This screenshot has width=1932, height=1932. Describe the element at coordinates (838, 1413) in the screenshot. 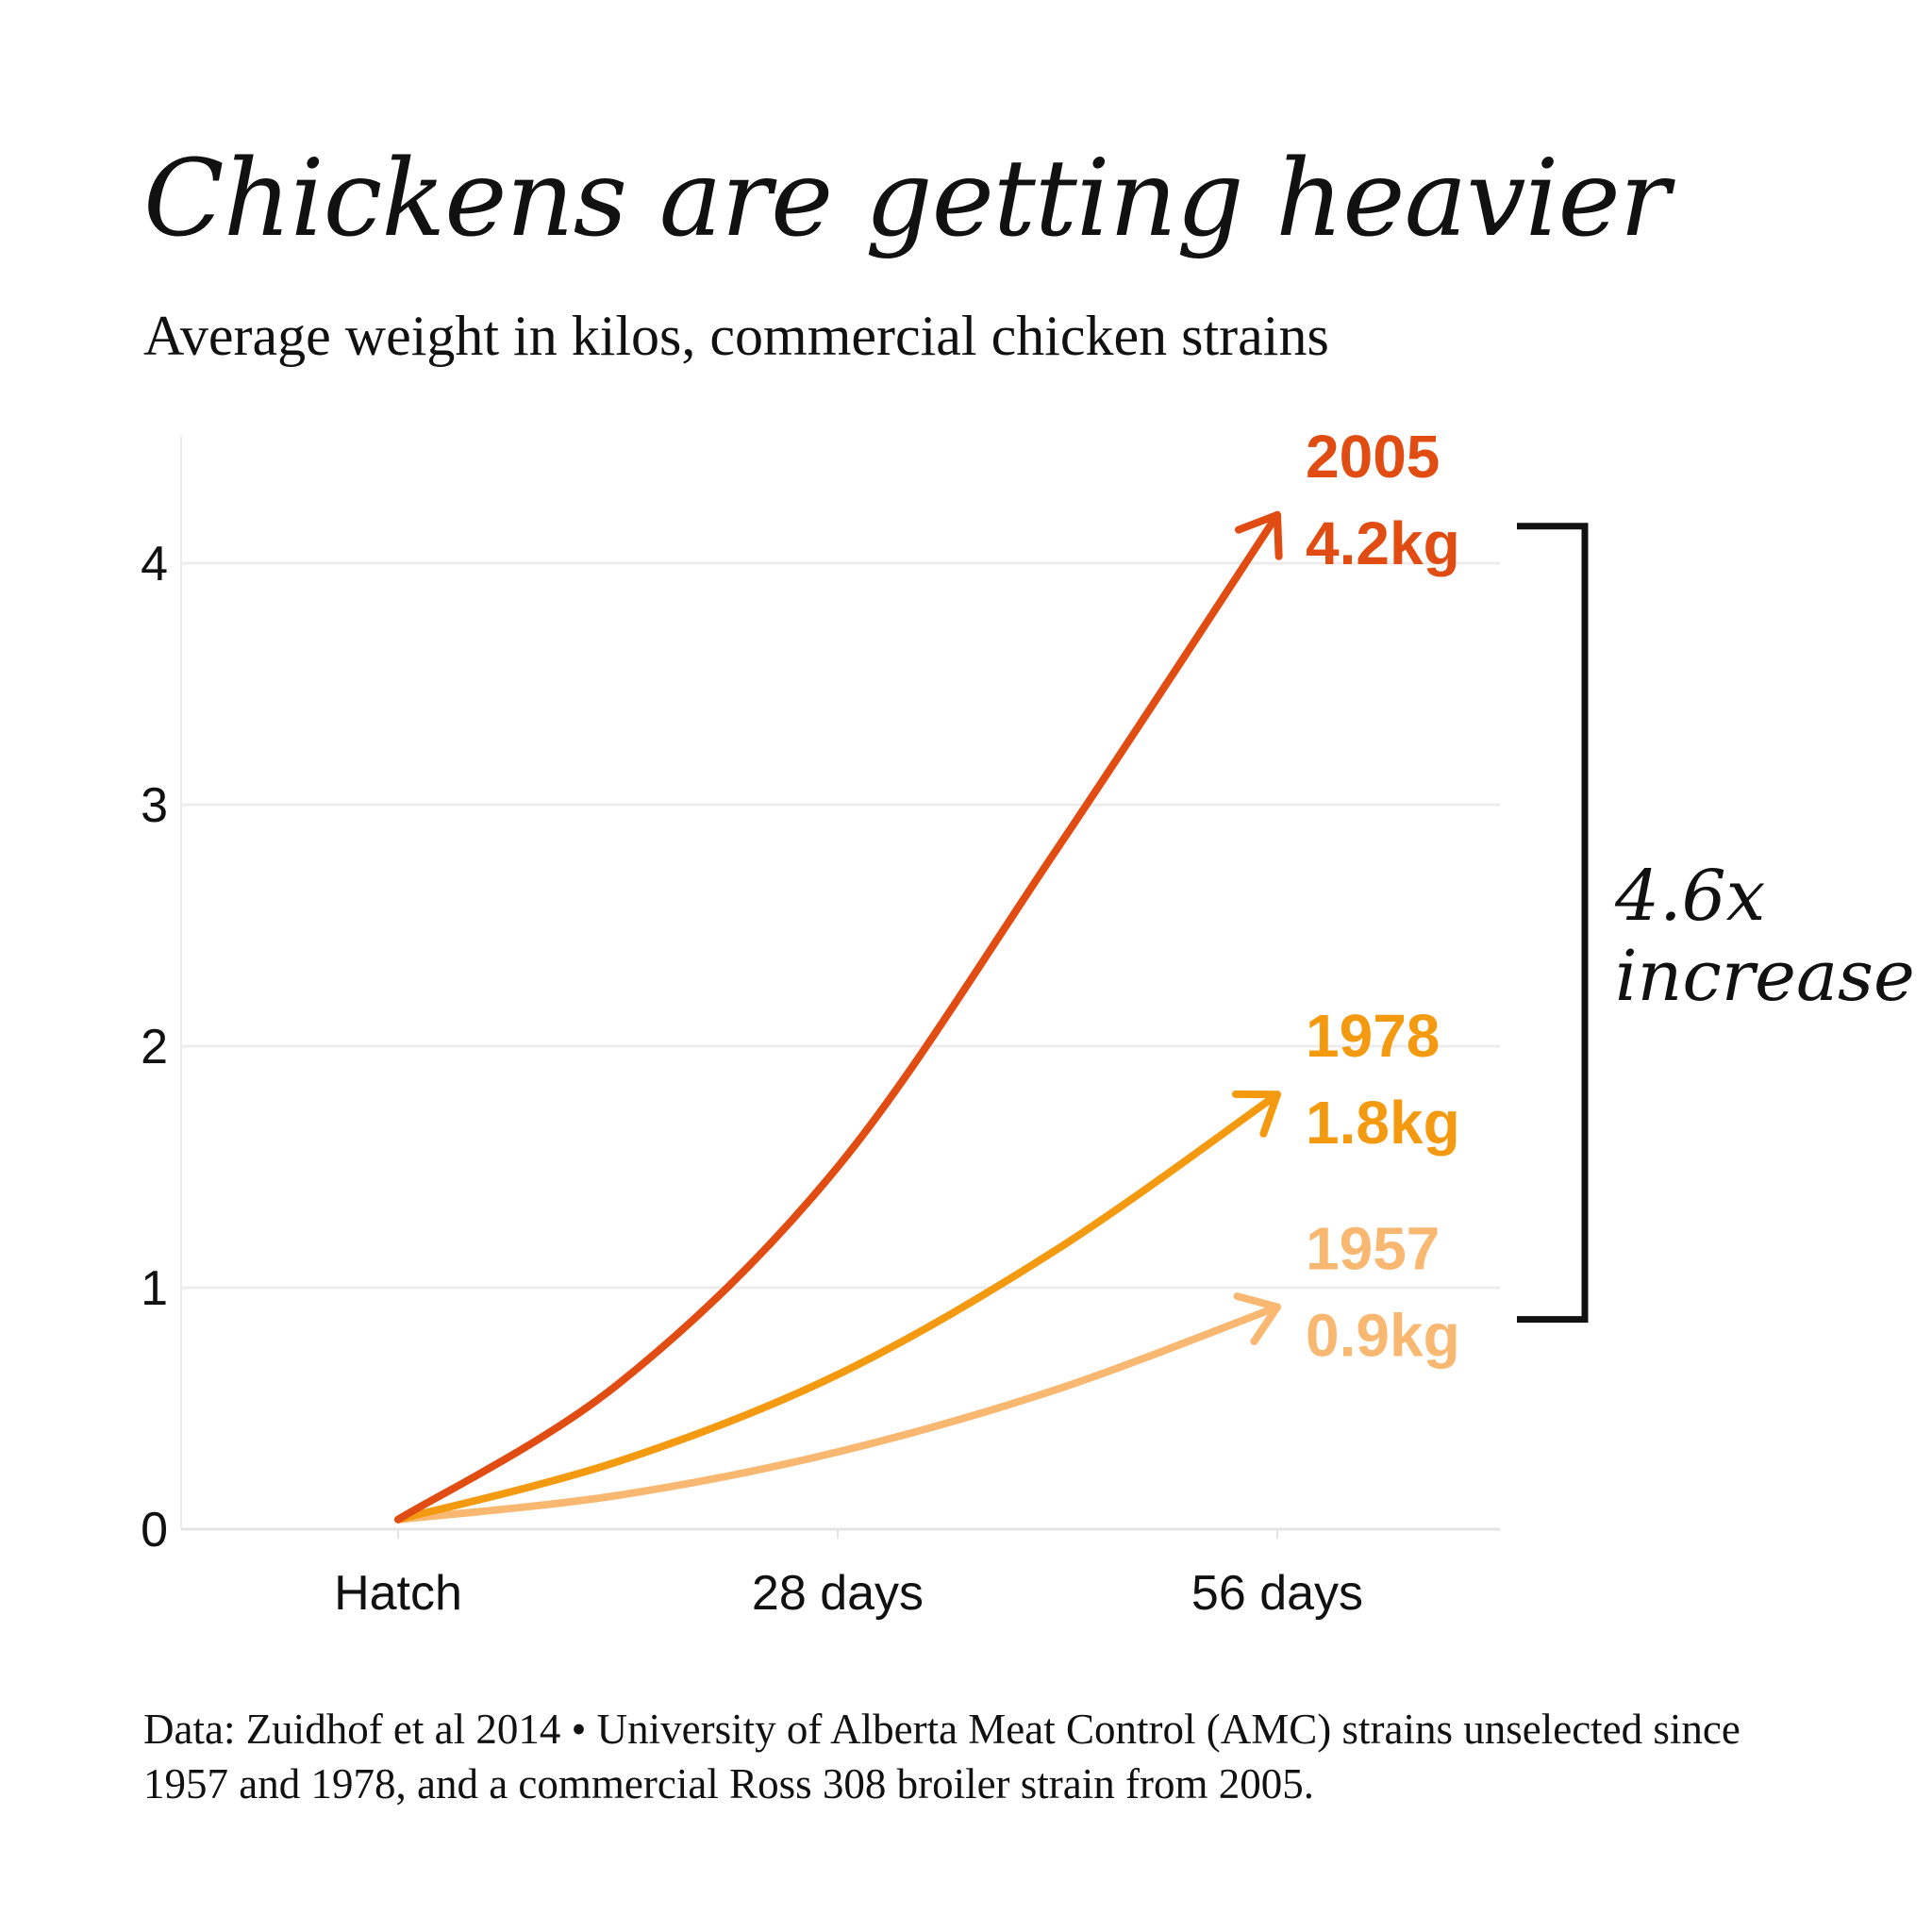

I see `series-1957-line` at that location.